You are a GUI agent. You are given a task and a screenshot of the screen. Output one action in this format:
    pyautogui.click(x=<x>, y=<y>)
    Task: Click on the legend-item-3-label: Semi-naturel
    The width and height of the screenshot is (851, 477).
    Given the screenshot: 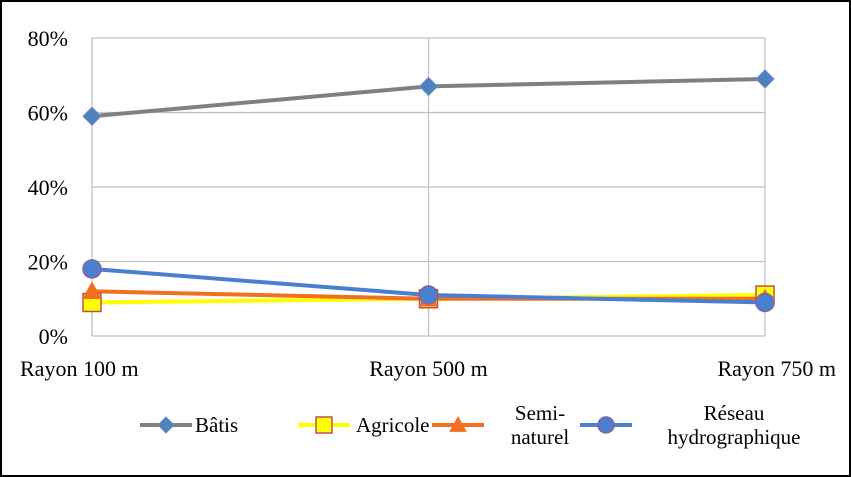 What is the action you would take?
    pyautogui.click(x=540, y=425)
    